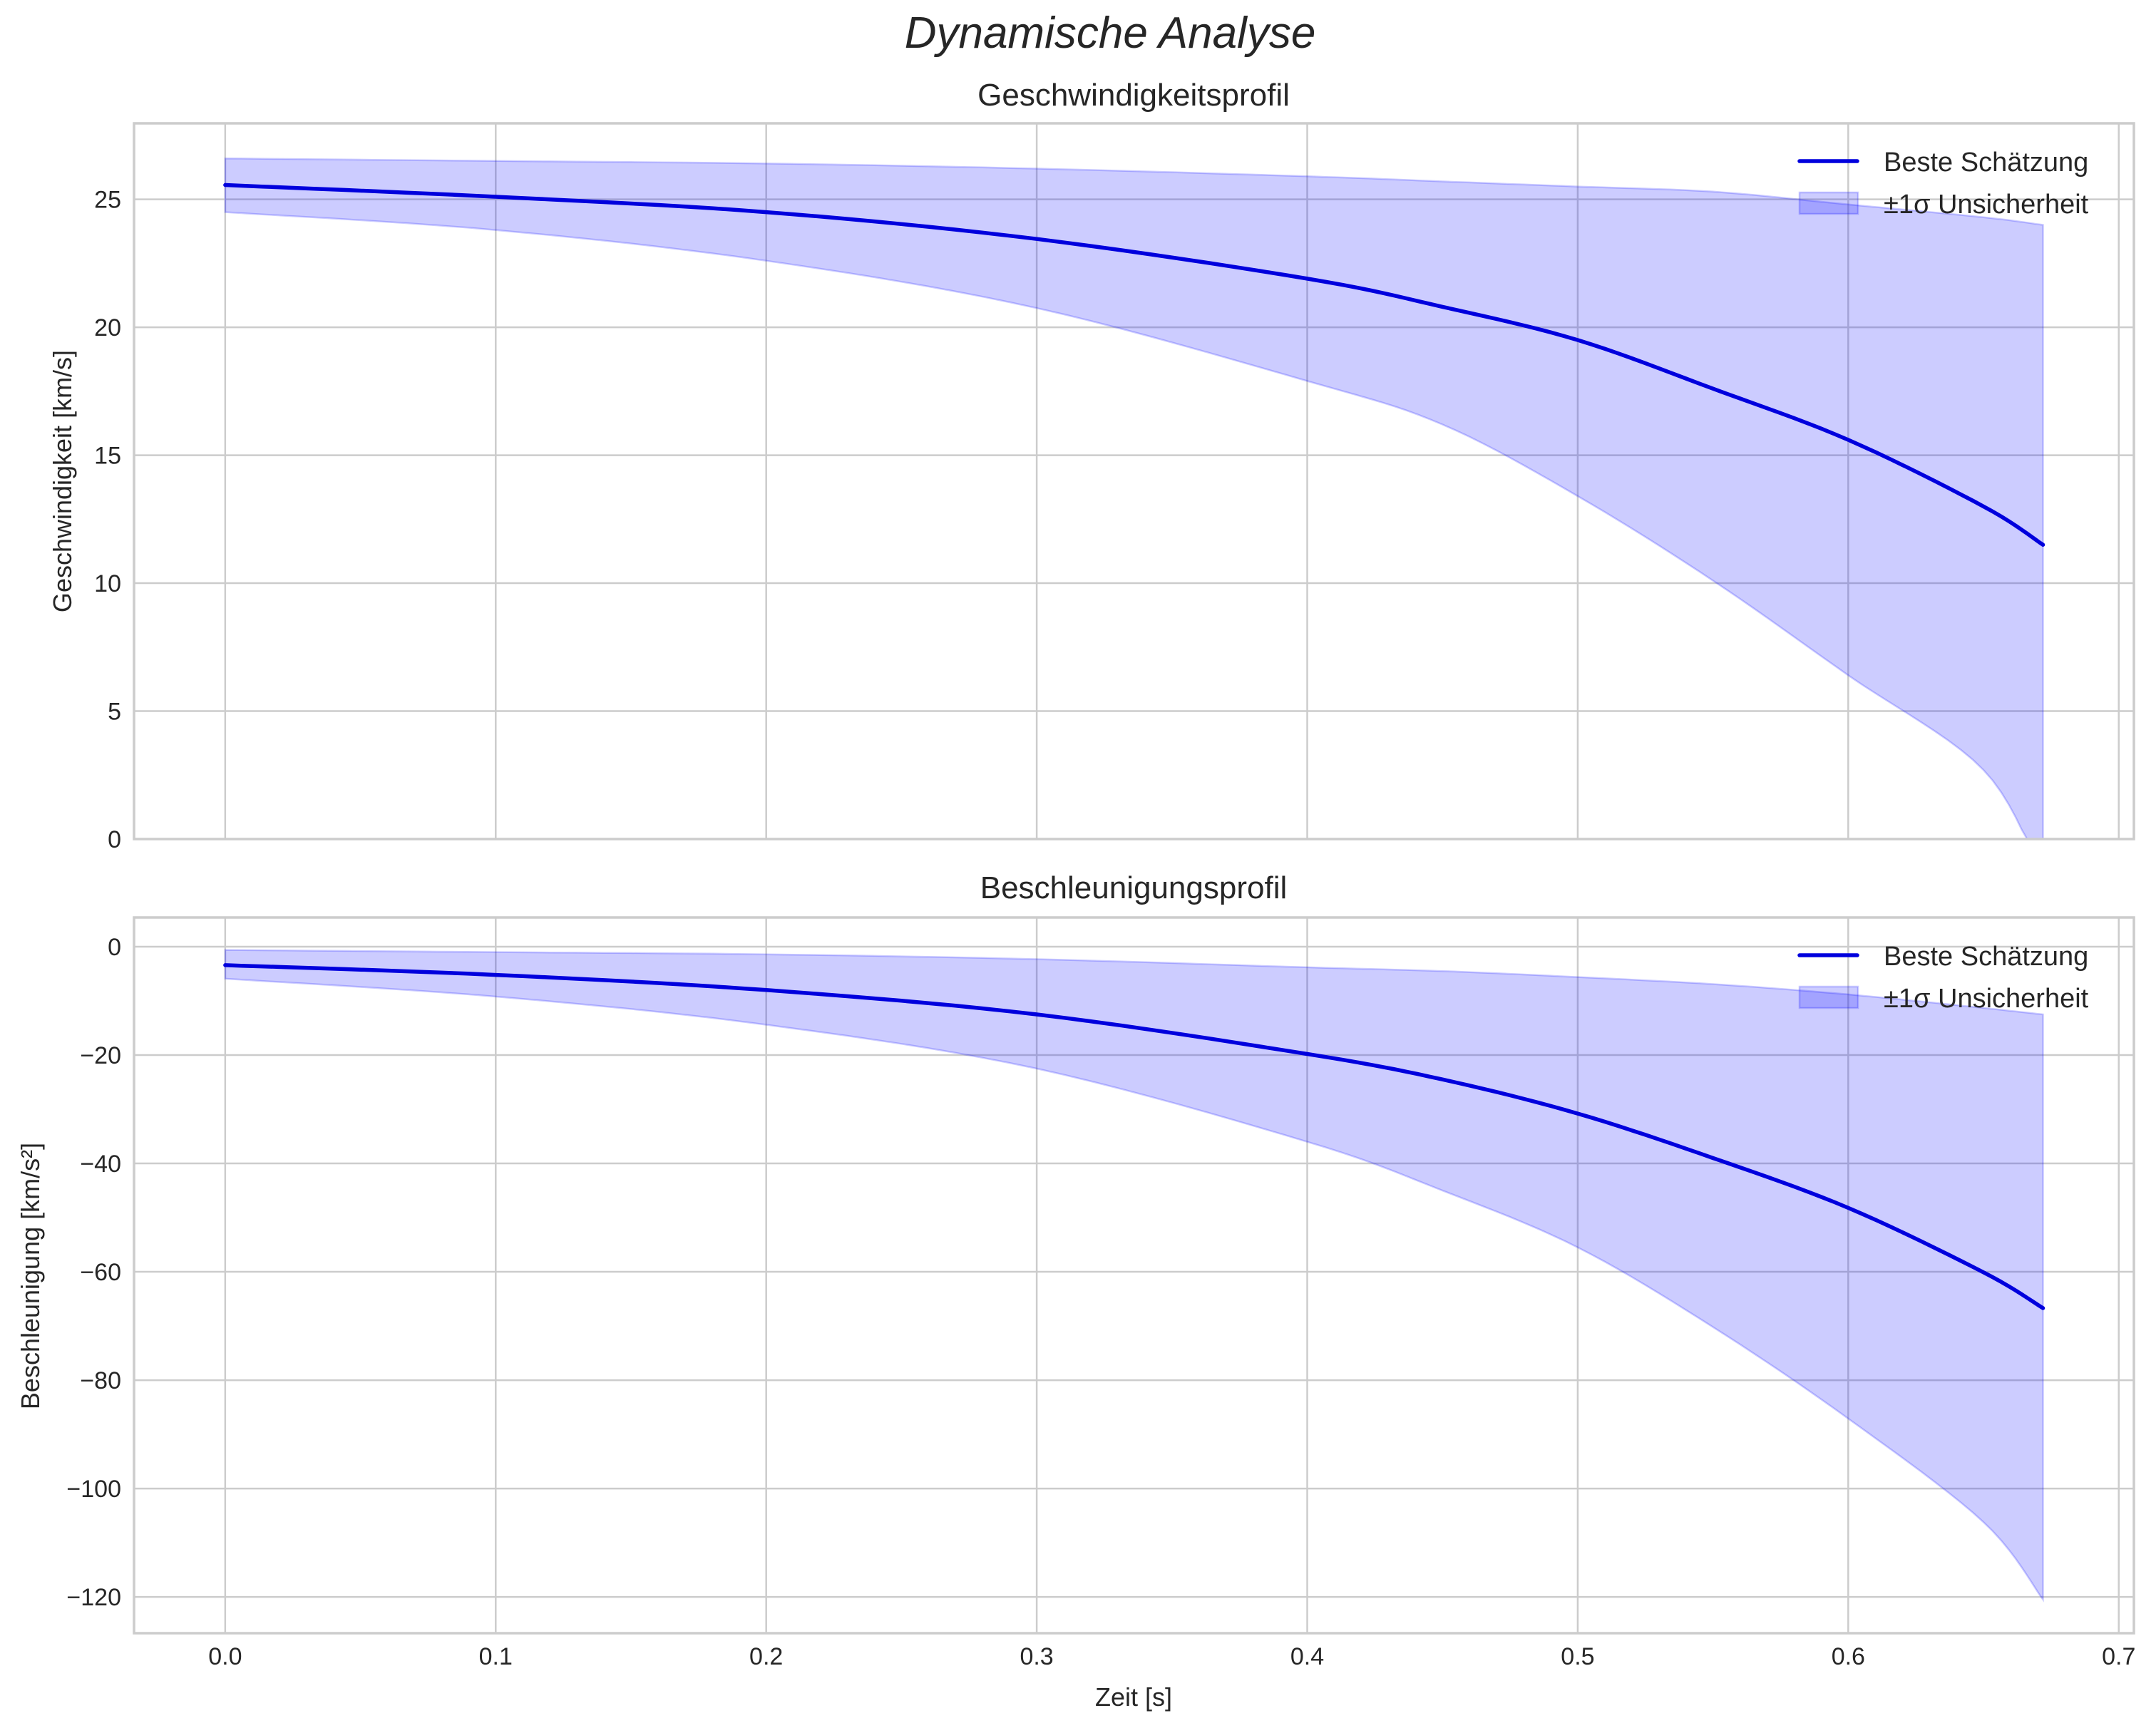 This screenshot has width=2156, height=1728. What do you see at coordinates (1577, 1656) in the screenshot?
I see `x-tick-label: 0.5` at bounding box center [1577, 1656].